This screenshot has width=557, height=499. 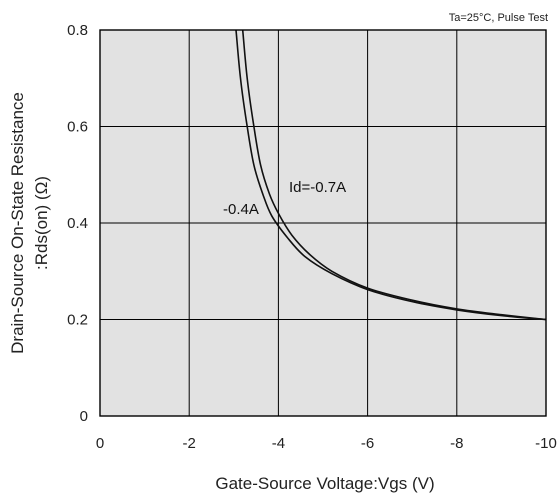 What do you see at coordinates (77, 127) in the screenshot?
I see `y-tick-label: 0.6` at bounding box center [77, 127].